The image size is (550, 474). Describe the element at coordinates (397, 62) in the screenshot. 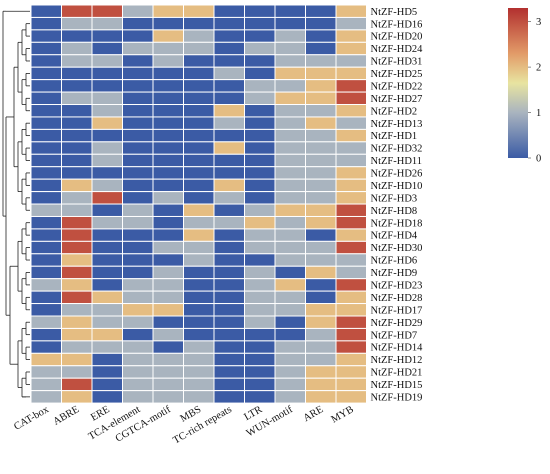

I see `row-label: NtZF-HD31` at that location.